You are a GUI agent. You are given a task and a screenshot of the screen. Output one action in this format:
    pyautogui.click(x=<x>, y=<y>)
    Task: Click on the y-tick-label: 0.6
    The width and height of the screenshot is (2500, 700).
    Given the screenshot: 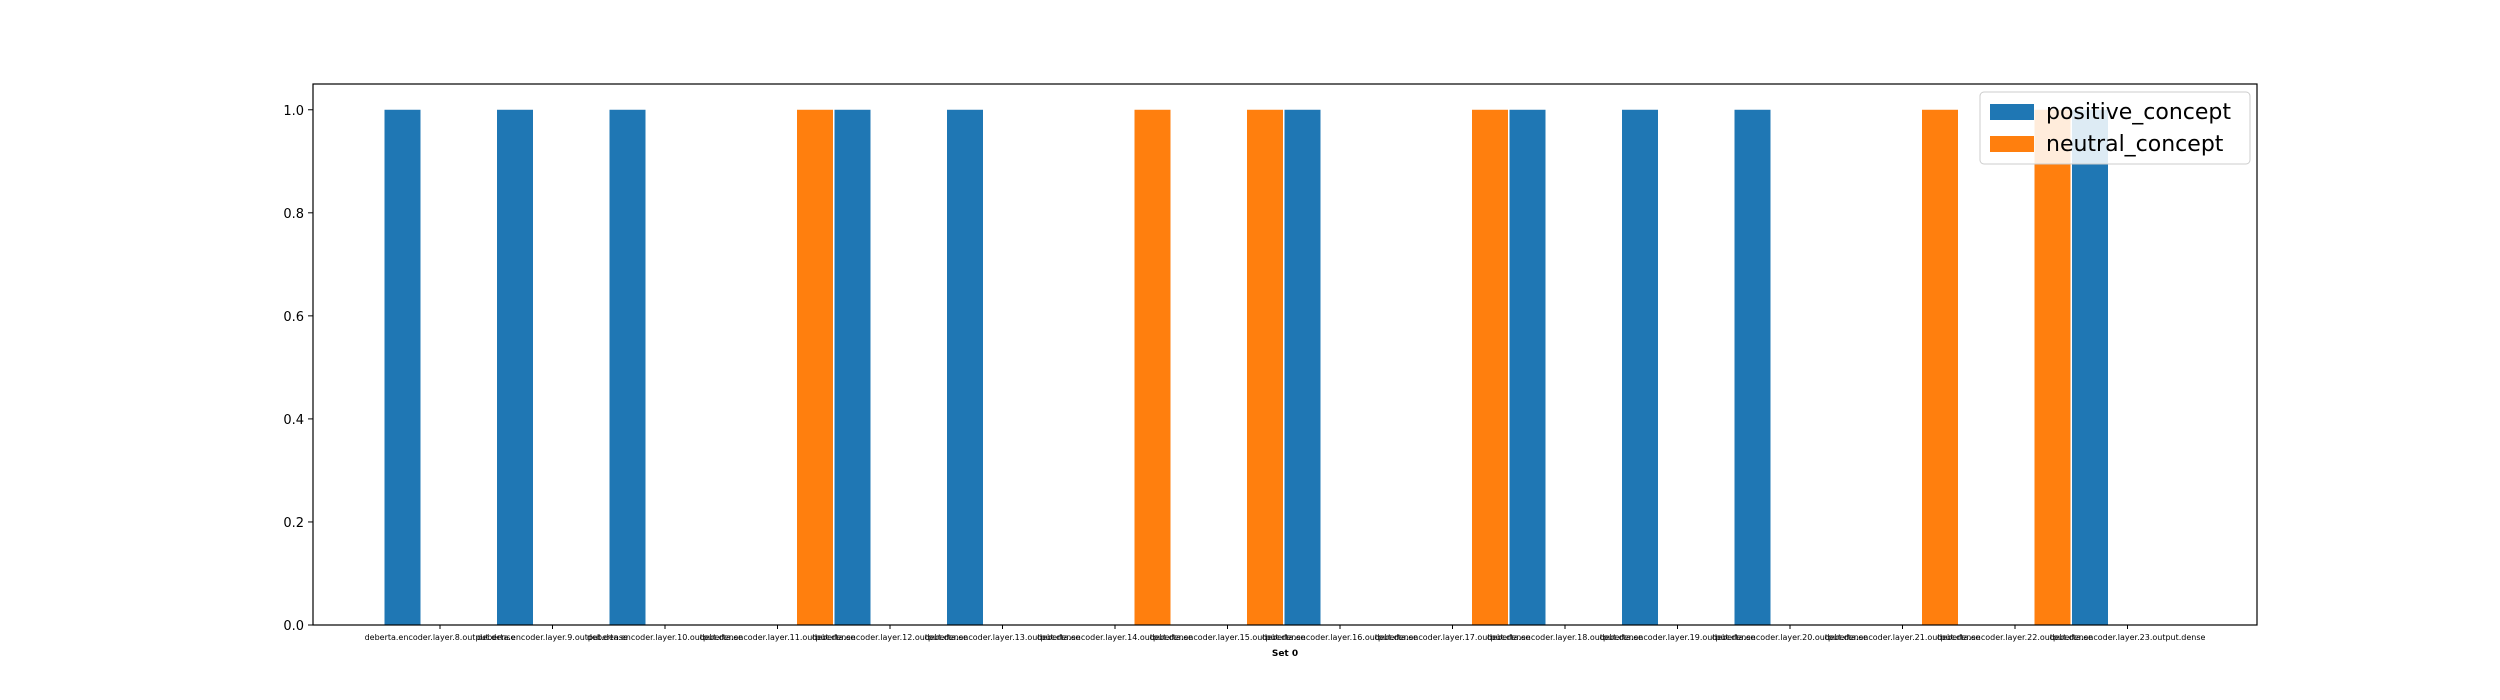 What is the action you would take?
    pyautogui.click(x=293, y=317)
    